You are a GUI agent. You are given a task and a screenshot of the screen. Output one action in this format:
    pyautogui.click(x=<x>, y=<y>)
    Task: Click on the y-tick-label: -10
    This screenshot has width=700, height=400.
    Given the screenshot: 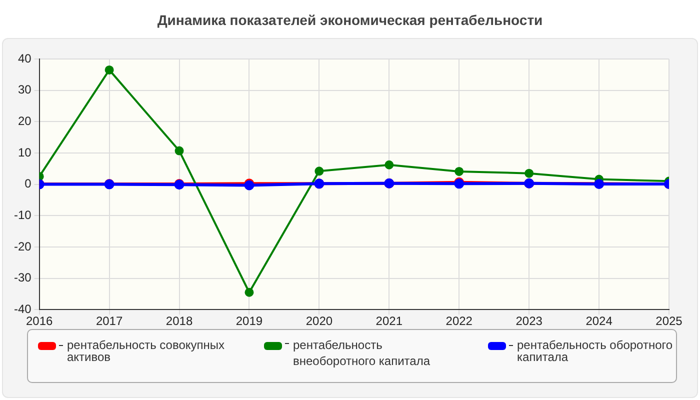 What is the action you would take?
    pyautogui.click(x=23, y=215)
    